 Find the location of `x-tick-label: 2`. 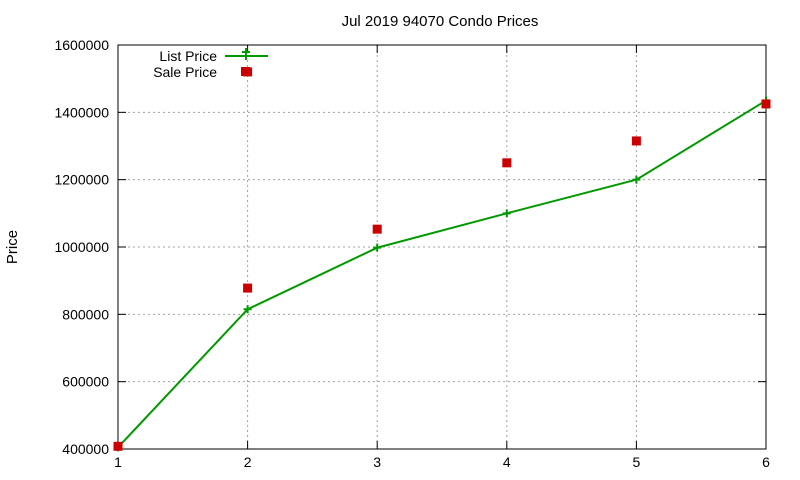

x-tick-label: 2 is located at coordinates (248, 462).